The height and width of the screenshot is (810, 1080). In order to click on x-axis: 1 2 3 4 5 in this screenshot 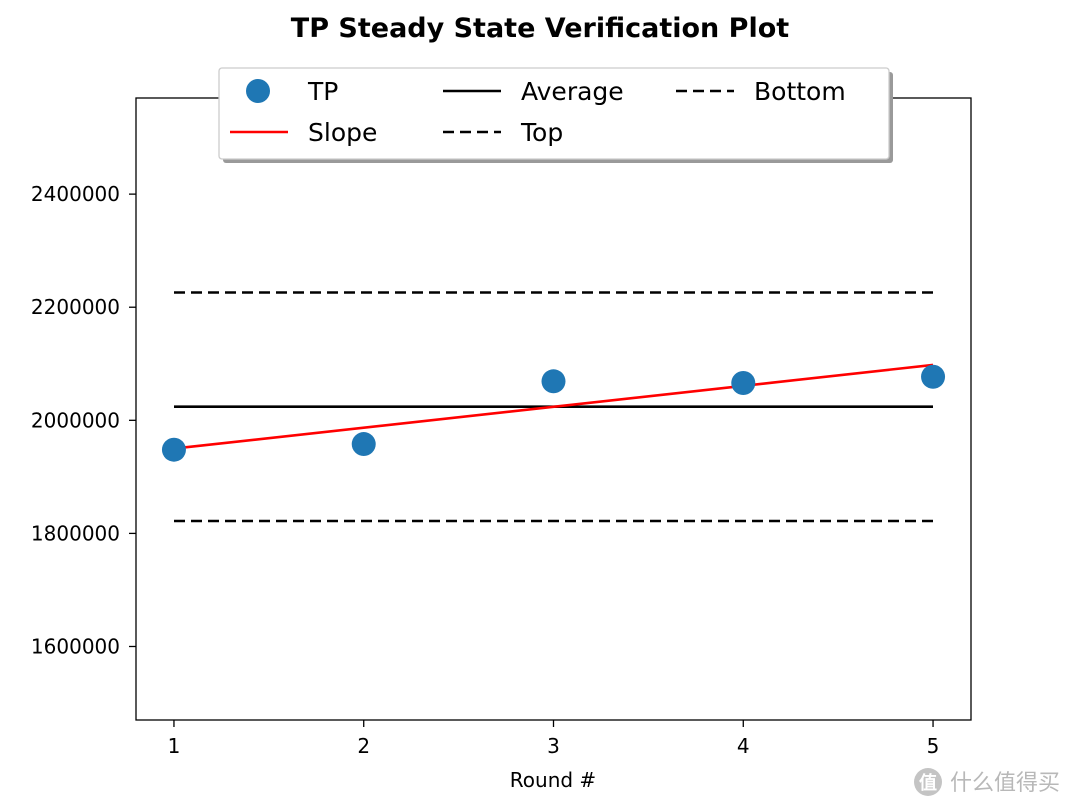, I will do `click(554, 739)`.